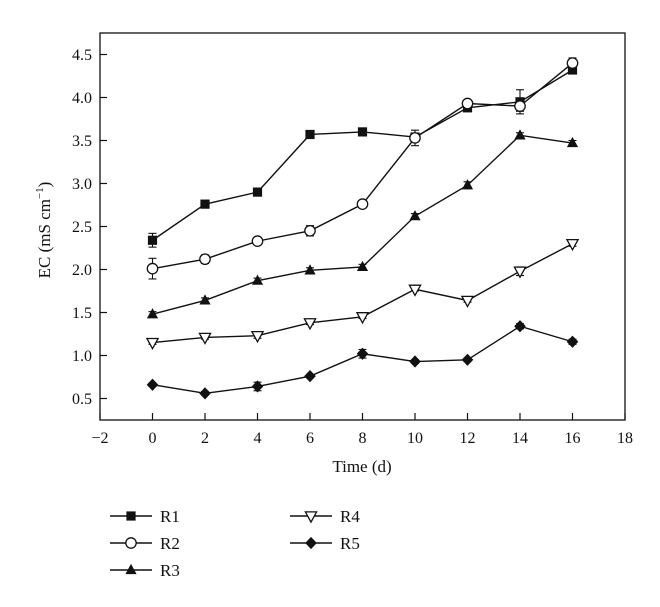 This screenshot has height=607, width=660. Describe the element at coordinates (625, 438) in the screenshot. I see `x-tick-label: 18` at that location.